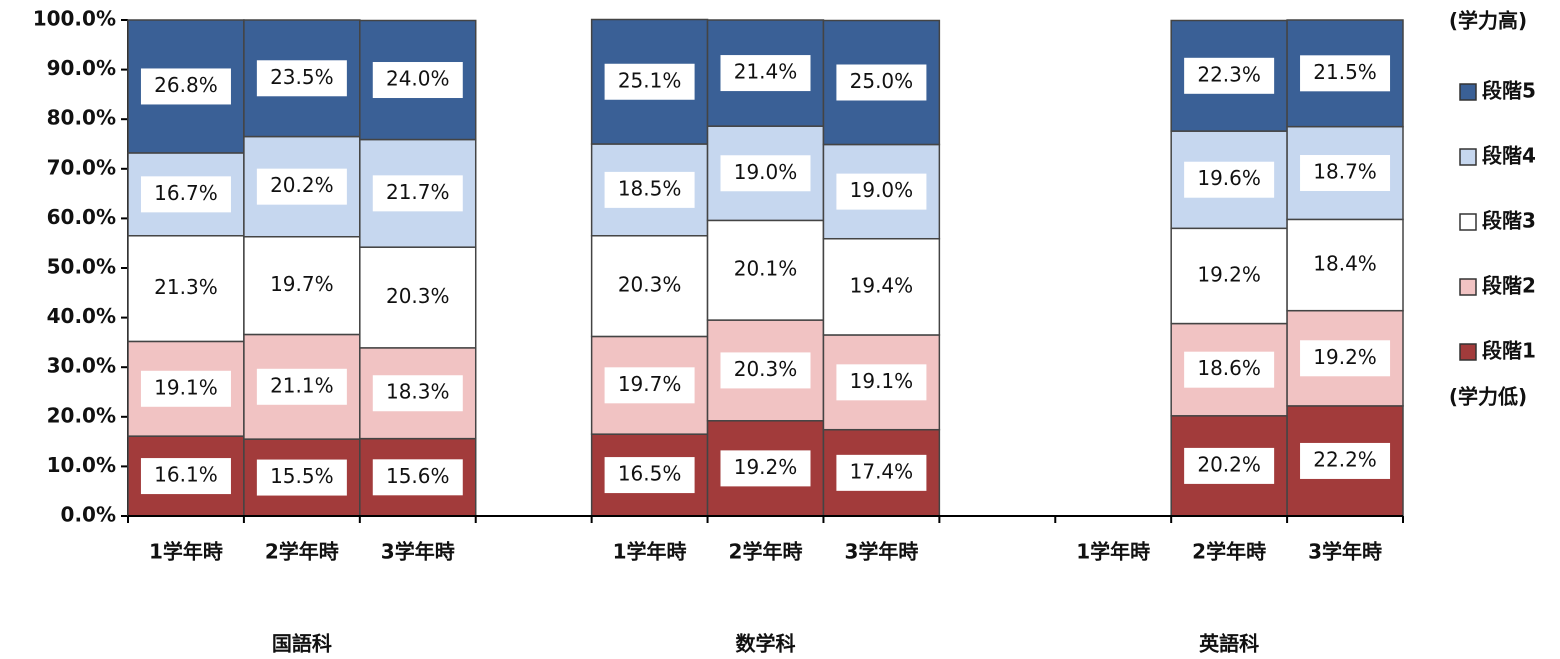 This screenshot has height=659, width=1560. What do you see at coordinates (766, 644) in the screenshot?
I see `group-label: 数学科` at bounding box center [766, 644].